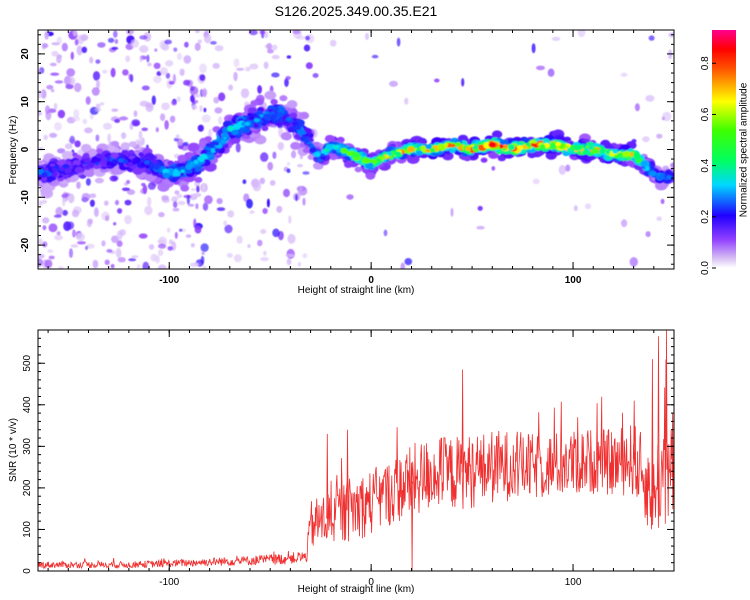 Image resolution: width=750 pixels, height=600 pixels. What do you see at coordinates (705, 268) in the screenshot?
I see `colorbar-tick-label: 0.0` at bounding box center [705, 268].